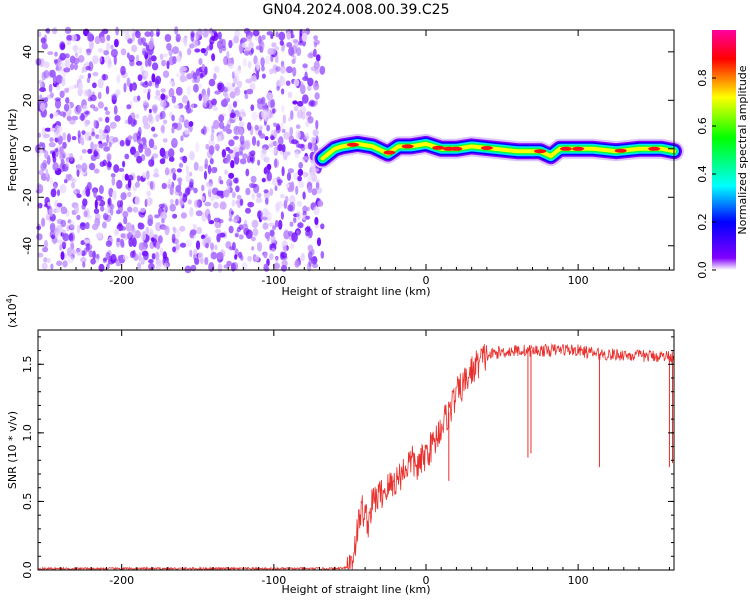 The image size is (750, 600). Describe the element at coordinates (12, 150) in the screenshot. I see `spectrogram-y-label: Frequency (Hz)` at that location.